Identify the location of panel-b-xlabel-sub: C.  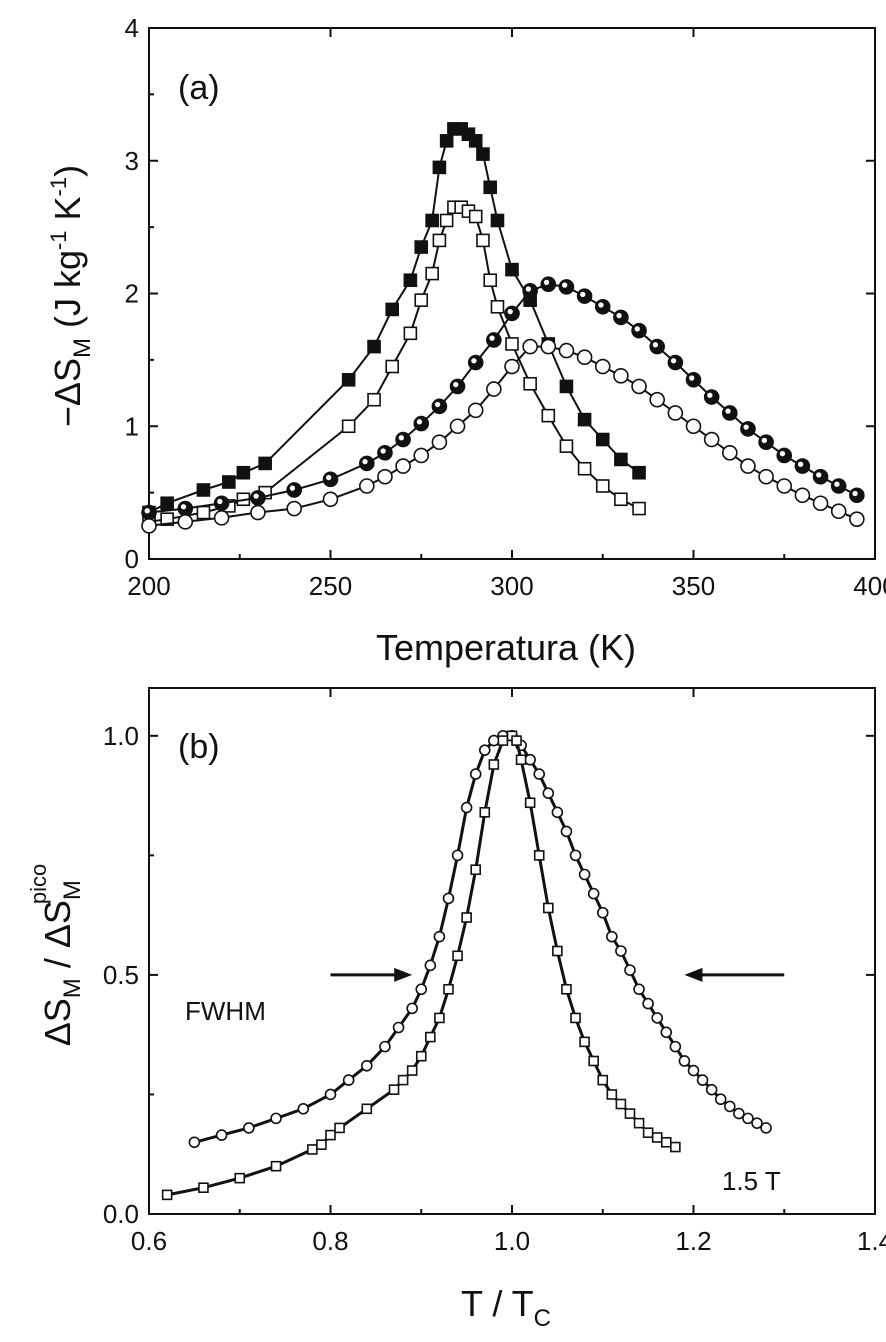
(542, 1318).